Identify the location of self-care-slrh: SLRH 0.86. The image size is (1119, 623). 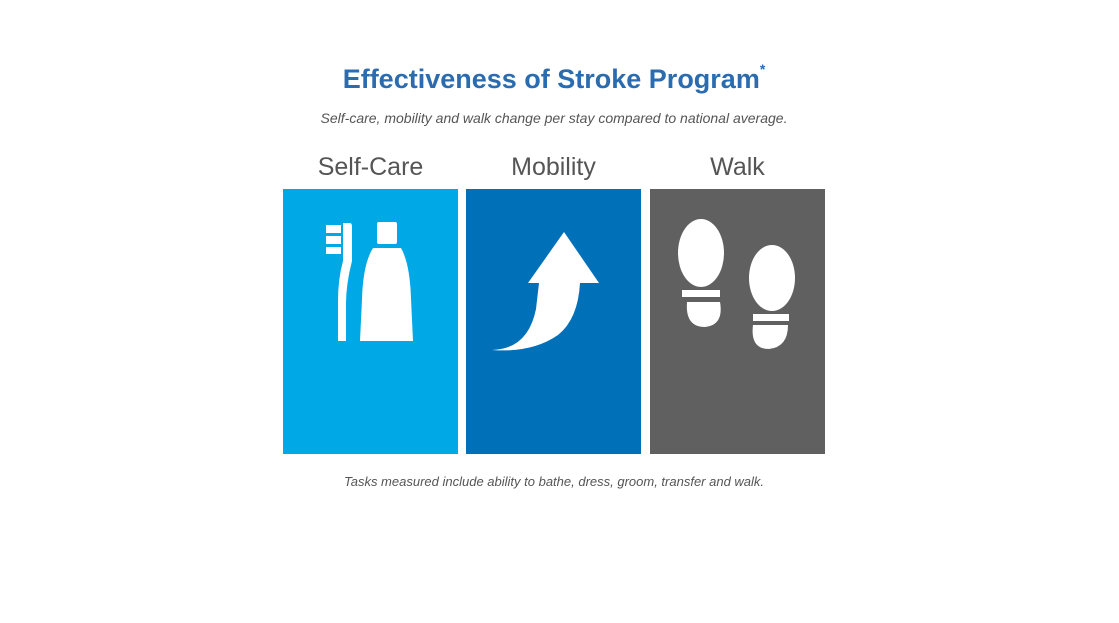
(348, 578).